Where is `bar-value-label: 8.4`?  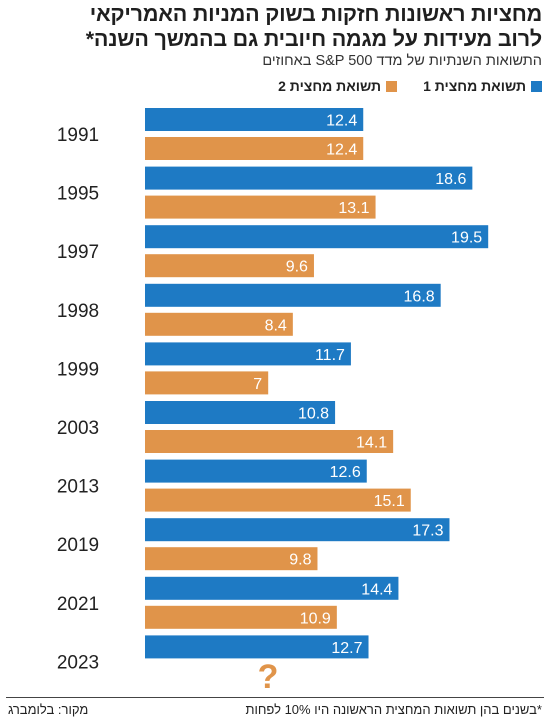
bar-value-label: 8.4 is located at coordinates (276, 325).